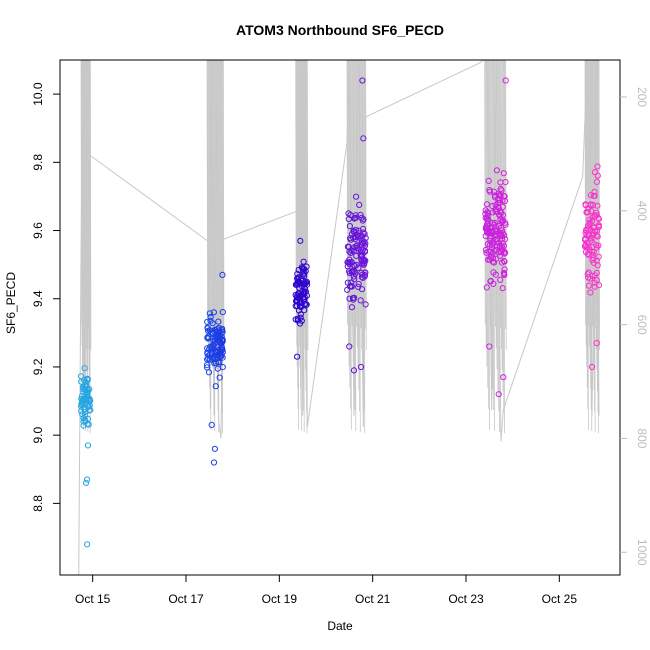  I want to click on x-tick-label: Oct 15, so click(93, 599).